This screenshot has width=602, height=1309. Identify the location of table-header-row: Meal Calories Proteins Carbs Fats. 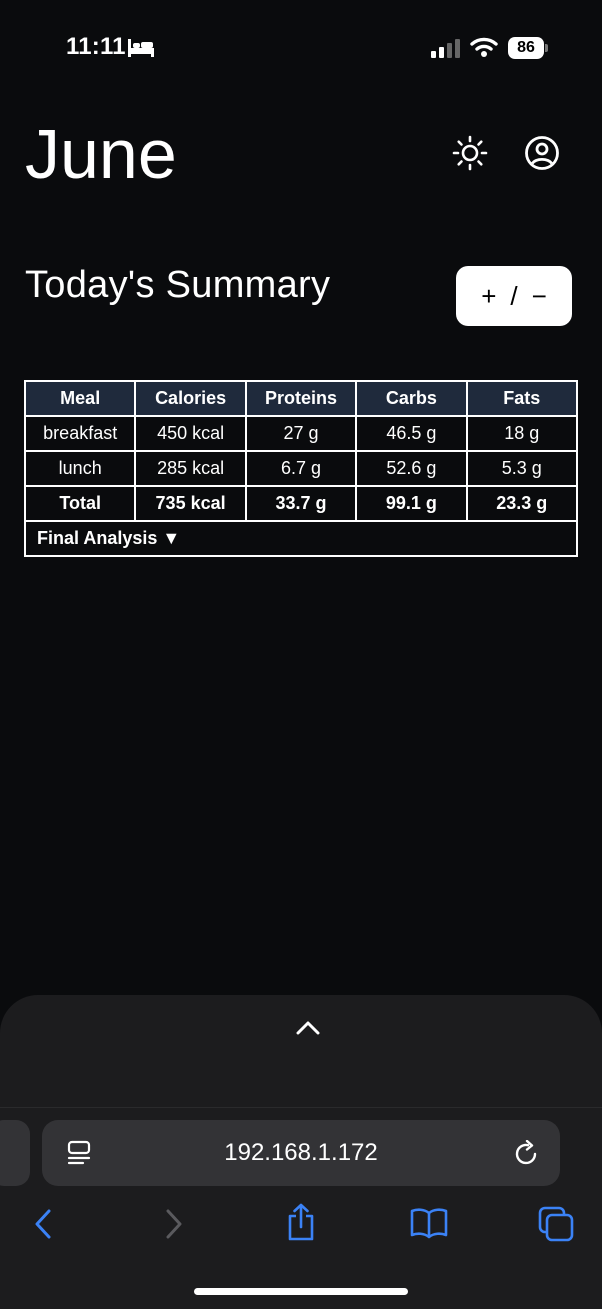
(301, 398).